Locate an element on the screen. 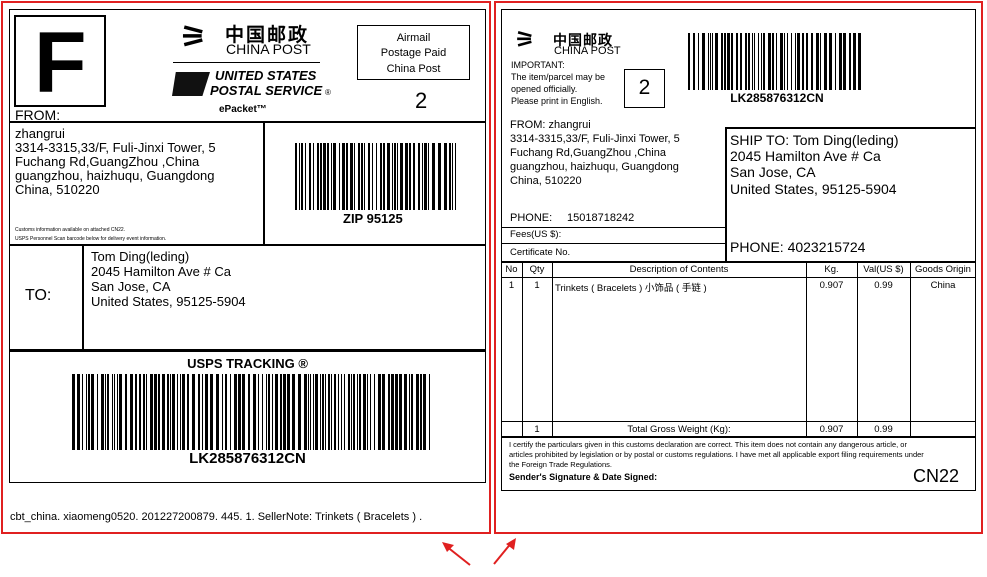 The image size is (987, 577). arrow-icon is located at coordinates (456, 554).